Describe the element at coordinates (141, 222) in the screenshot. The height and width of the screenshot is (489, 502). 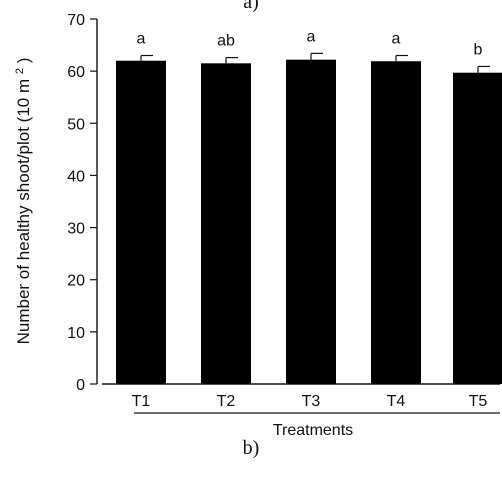
I see `bar-t1` at that location.